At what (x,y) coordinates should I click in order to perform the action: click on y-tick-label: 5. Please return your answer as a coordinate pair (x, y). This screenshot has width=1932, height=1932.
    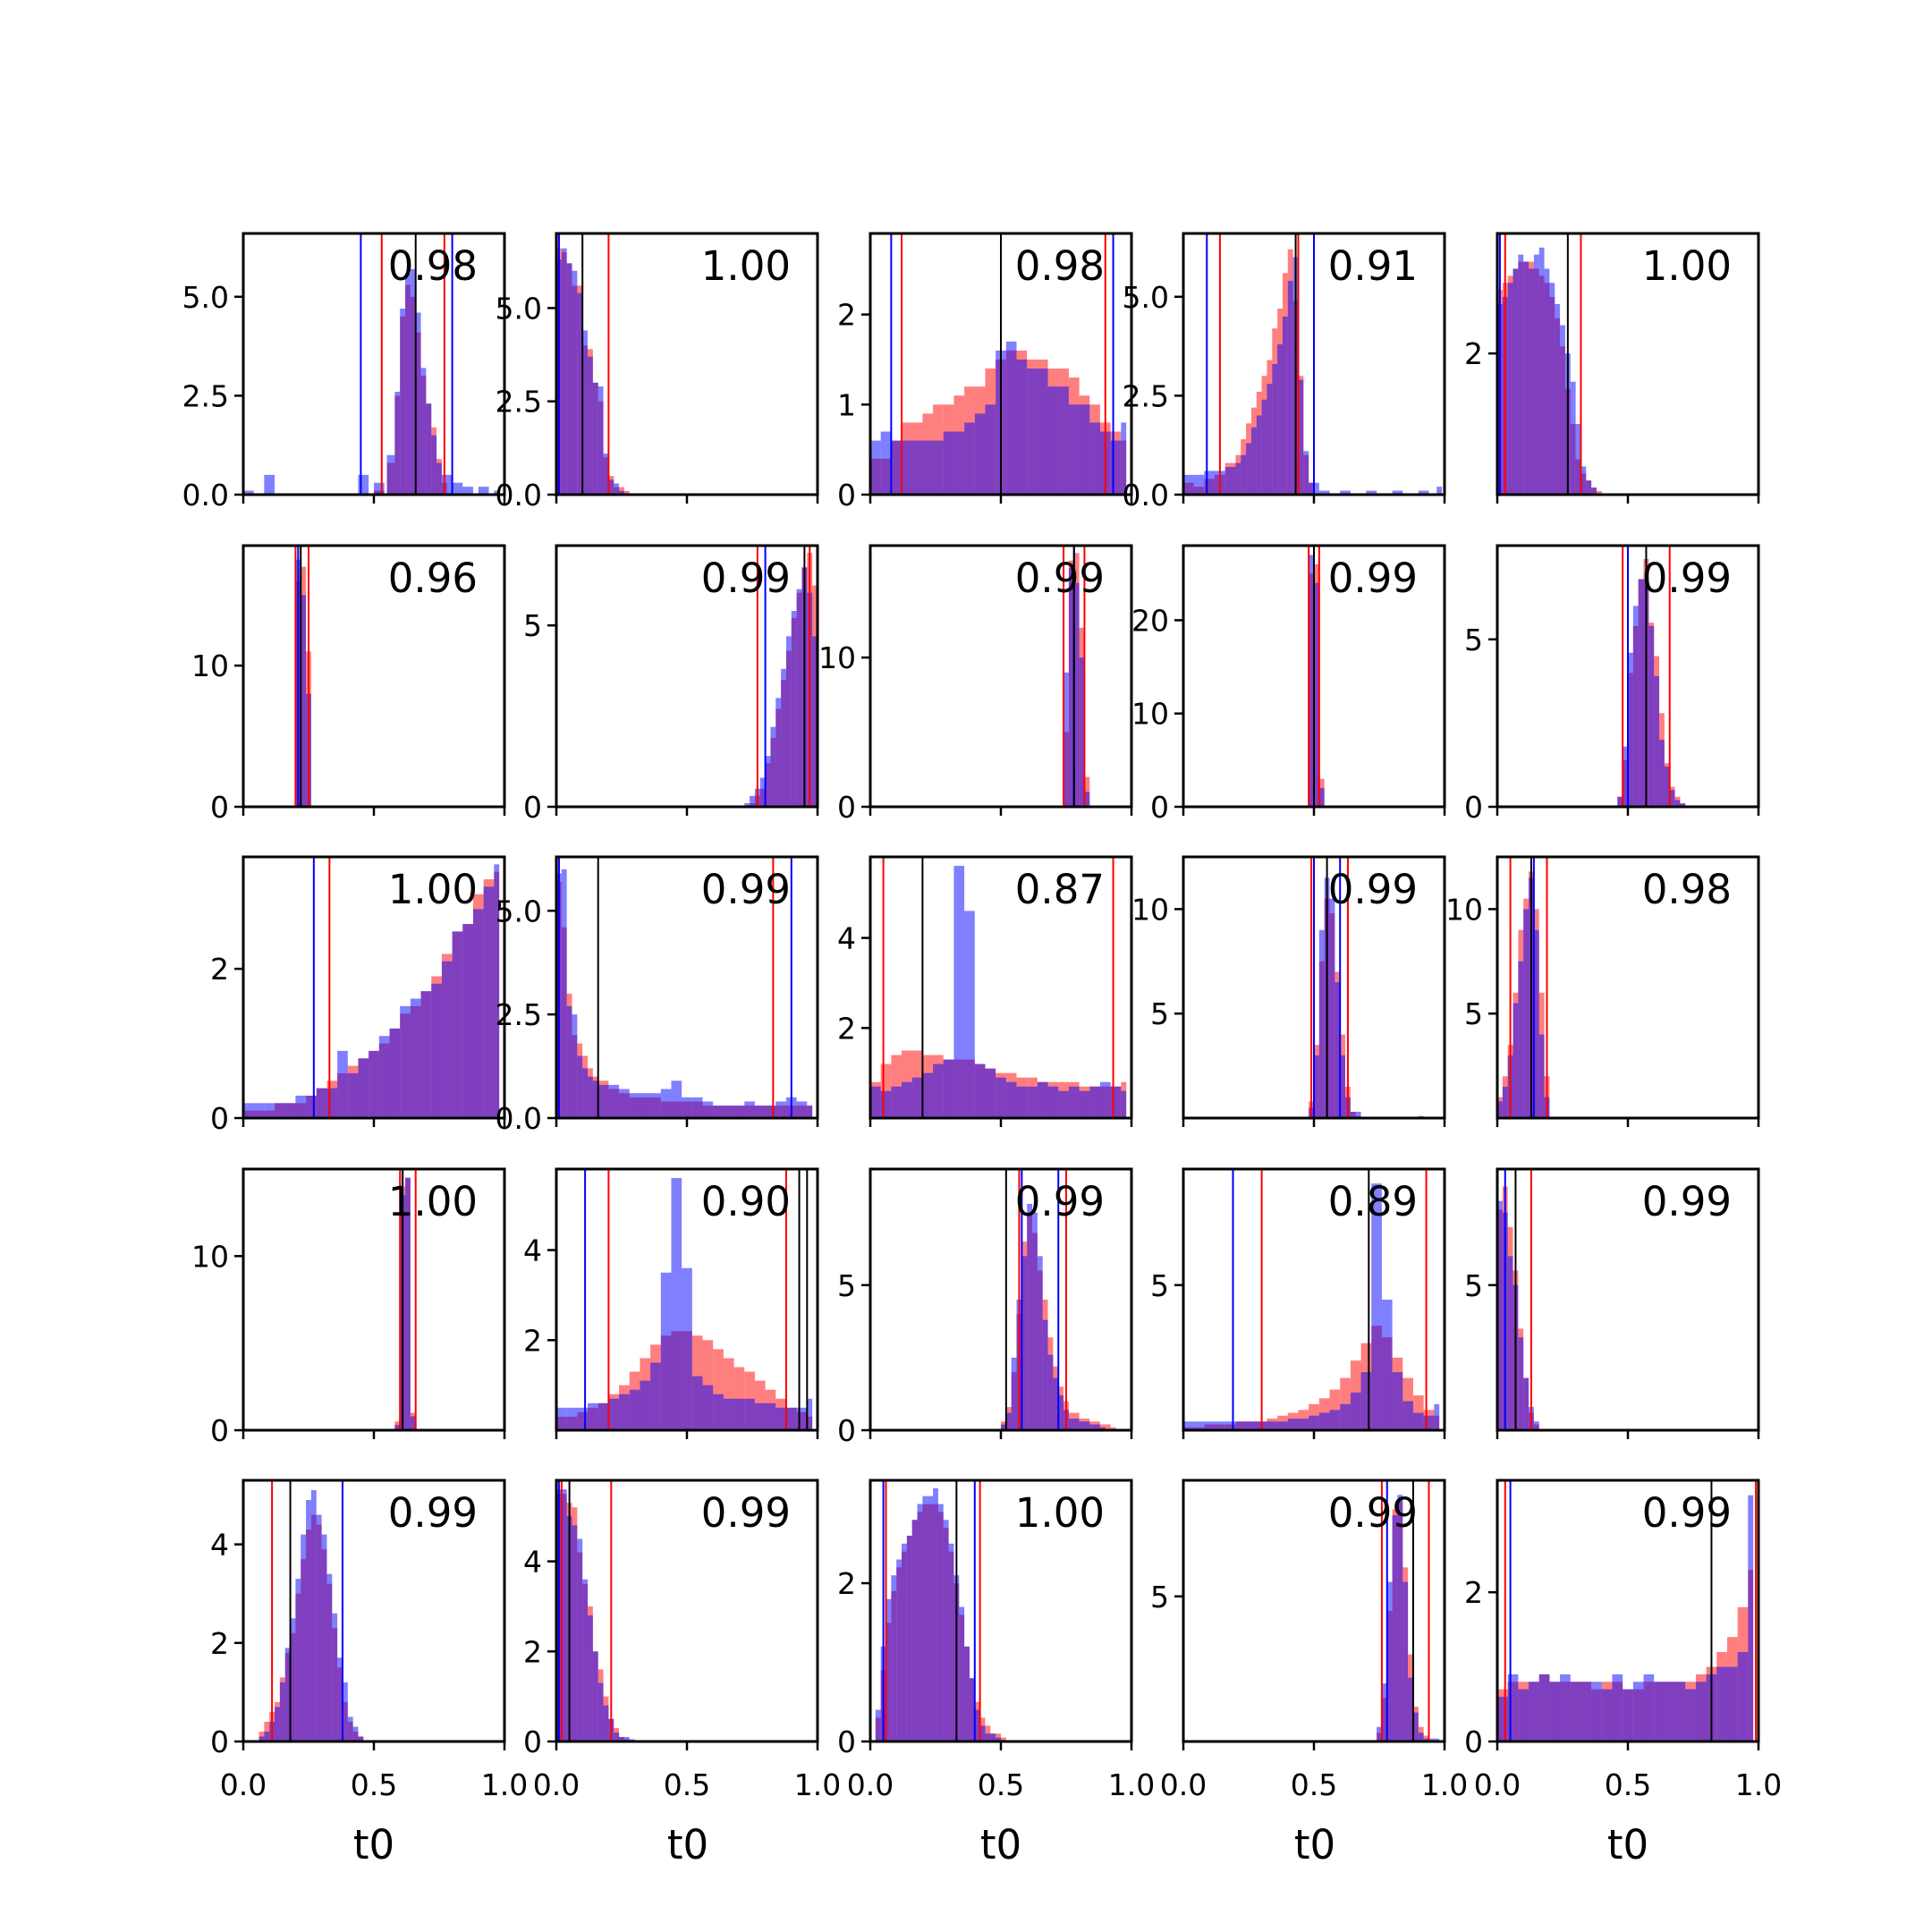
    Looking at the image, I should click on (846, 1285).